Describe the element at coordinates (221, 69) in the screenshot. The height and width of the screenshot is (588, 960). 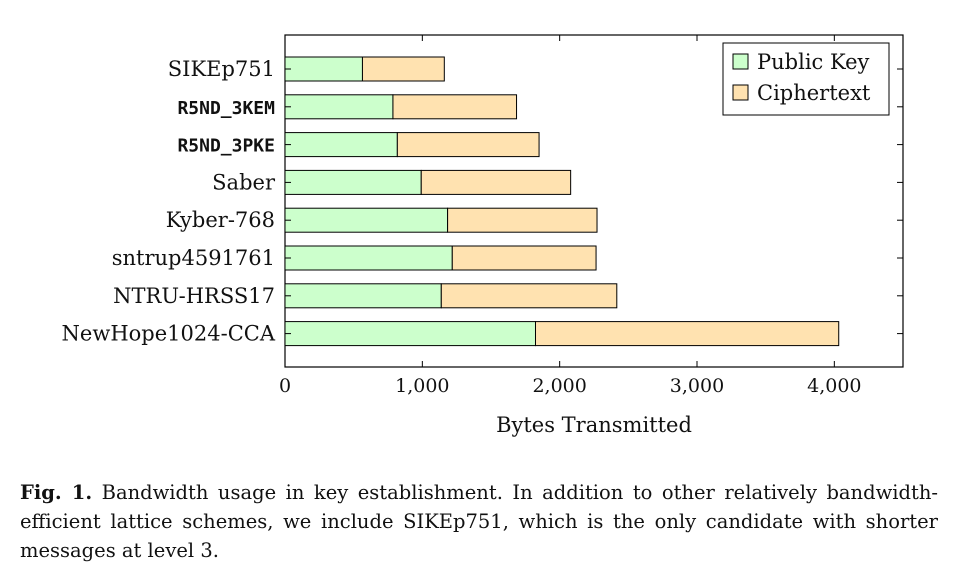
I see `category-label: SIKEp751` at that location.